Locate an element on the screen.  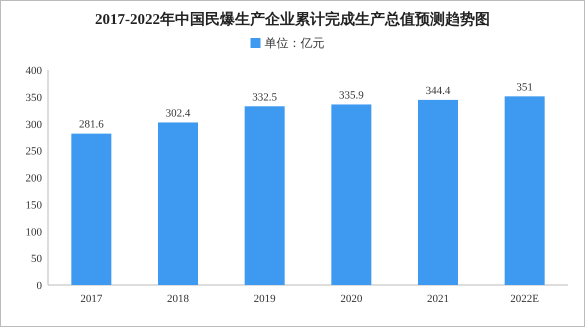
data-label: 344.4 is located at coordinates (438, 90).